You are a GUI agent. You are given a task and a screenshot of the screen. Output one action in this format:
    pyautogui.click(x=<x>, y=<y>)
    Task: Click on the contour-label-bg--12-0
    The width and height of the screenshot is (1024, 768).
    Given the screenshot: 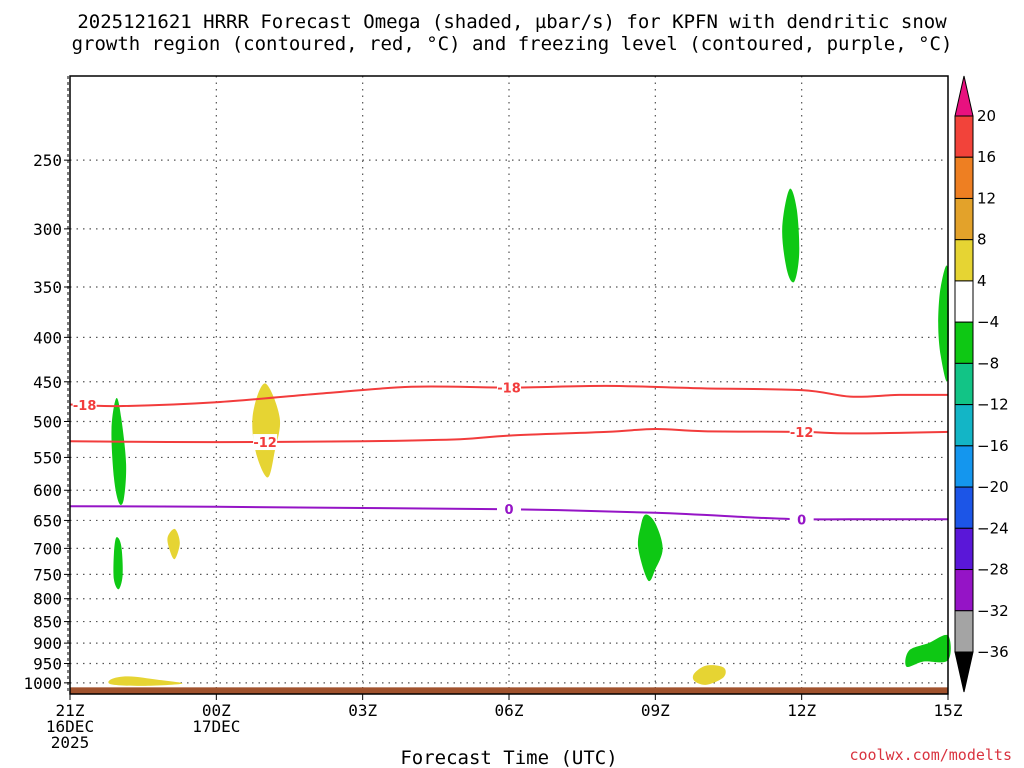 What is the action you would take?
    pyautogui.click(x=265, y=442)
    